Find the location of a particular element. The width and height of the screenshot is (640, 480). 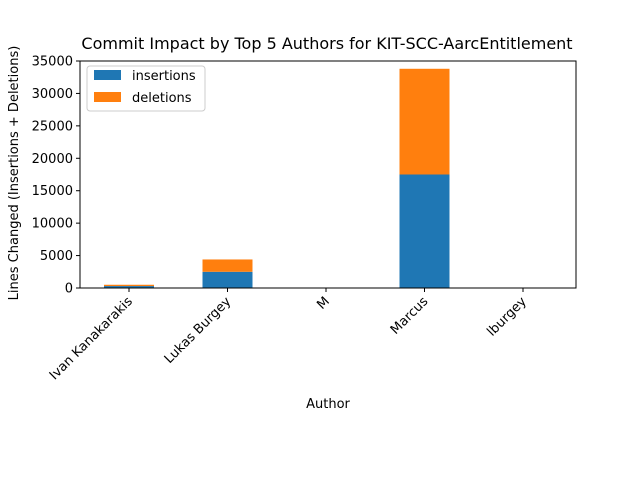

legend-swatch-deletions is located at coordinates (107, 97).